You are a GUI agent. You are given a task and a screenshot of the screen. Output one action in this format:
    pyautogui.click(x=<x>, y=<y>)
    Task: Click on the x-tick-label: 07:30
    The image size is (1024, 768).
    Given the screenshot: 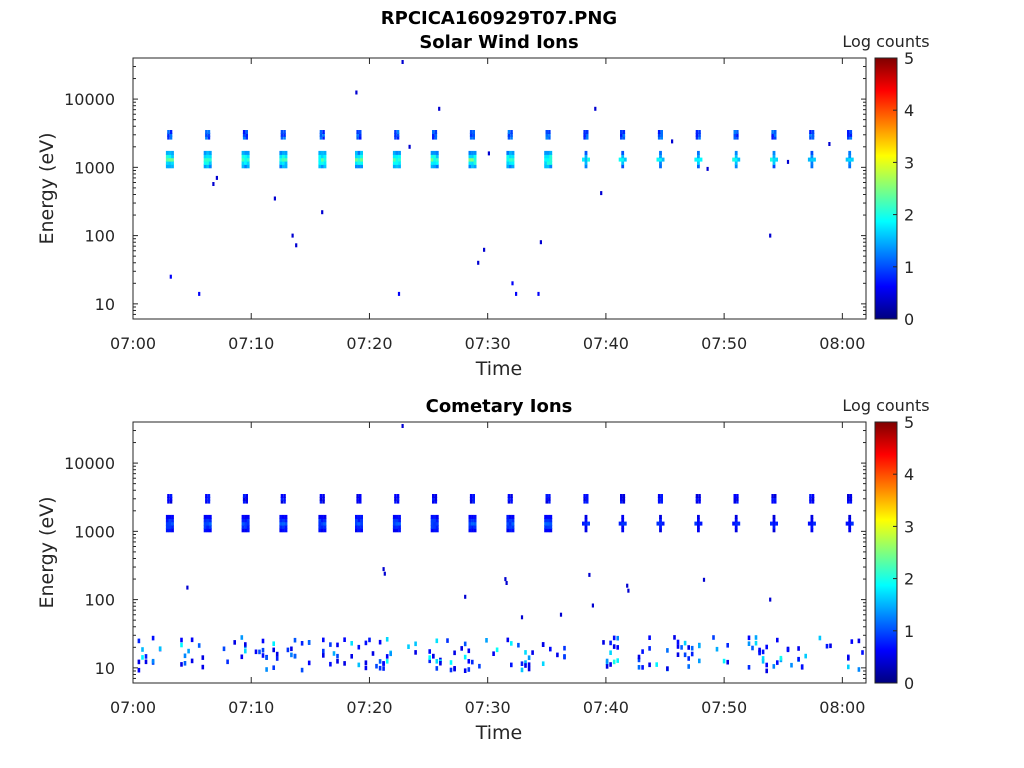 What is the action you would take?
    pyautogui.click(x=488, y=343)
    